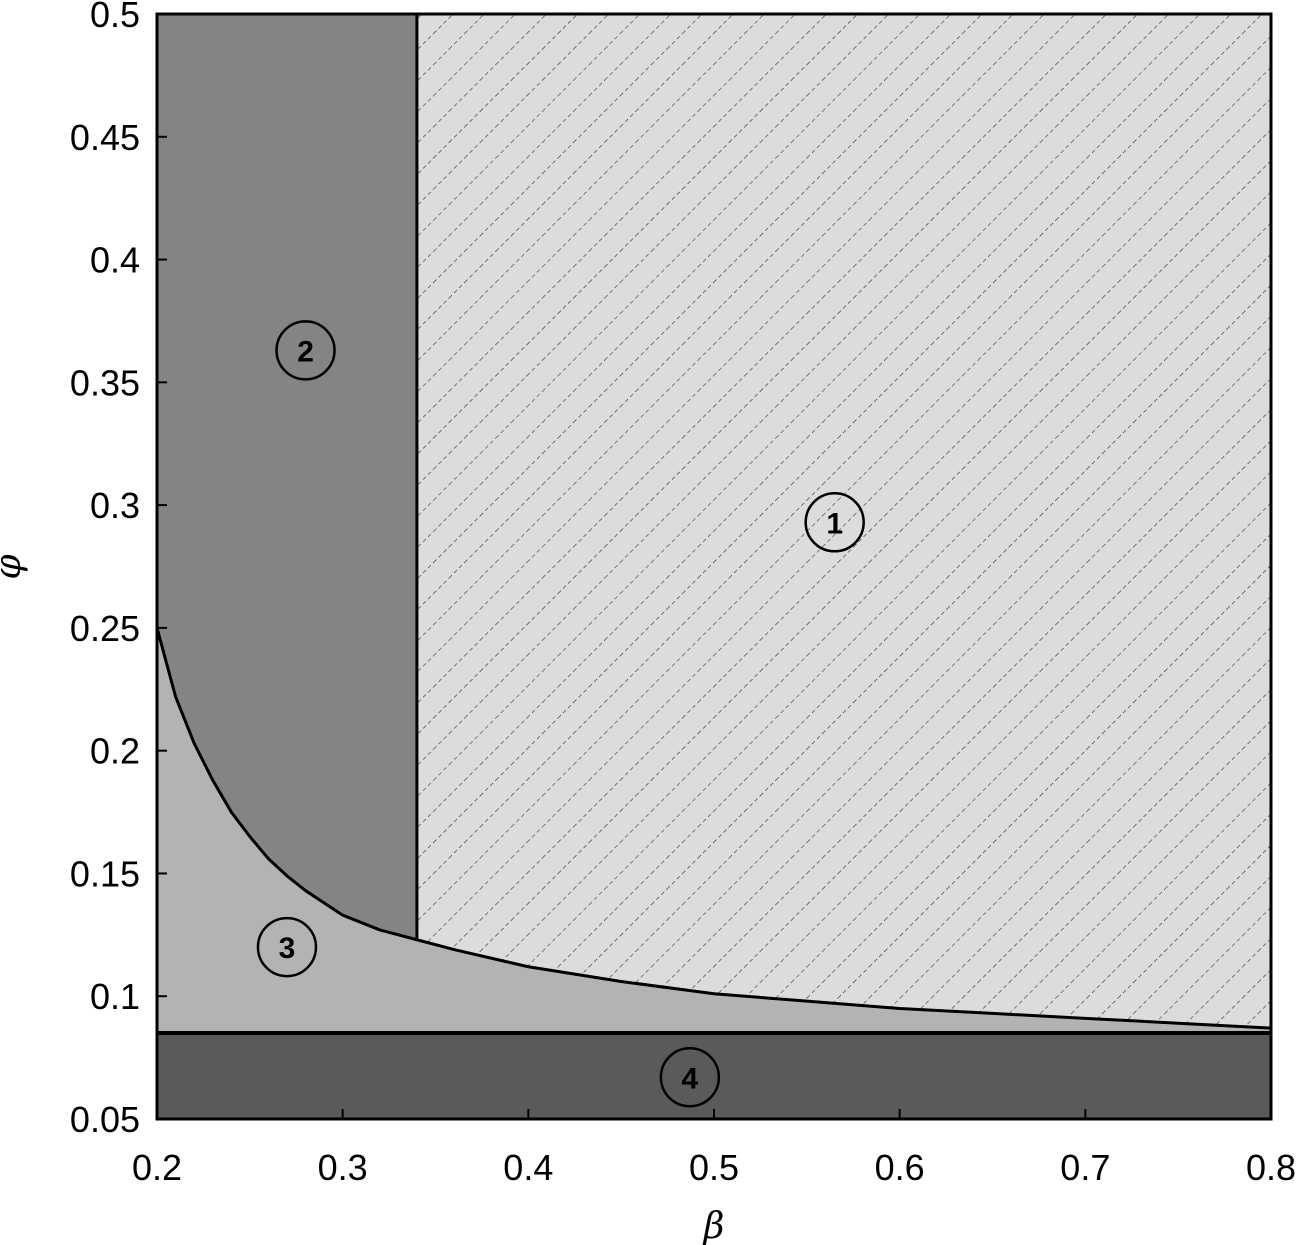 This screenshot has height=1245, width=1299. I want to click on x-tick-label: 0.4, so click(528, 1167).